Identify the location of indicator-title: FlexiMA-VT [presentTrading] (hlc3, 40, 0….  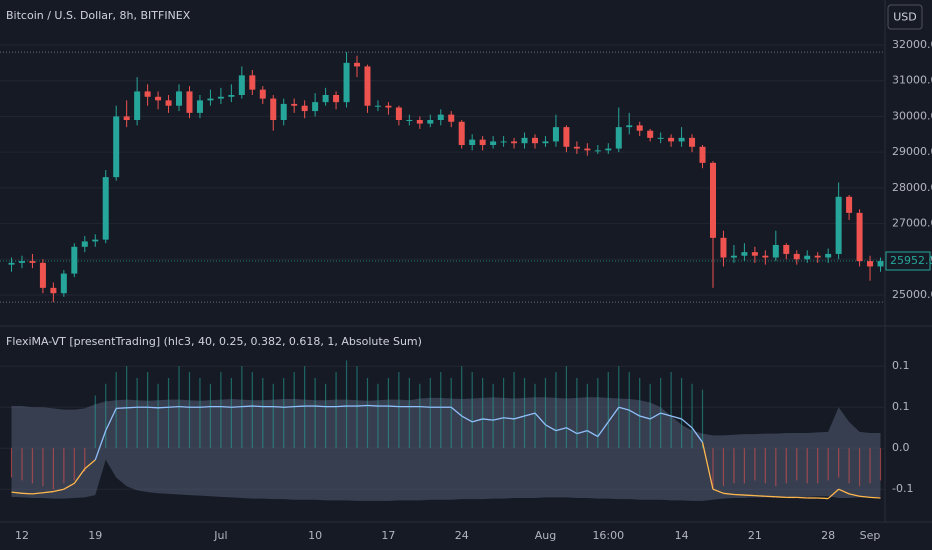
(214, 341).